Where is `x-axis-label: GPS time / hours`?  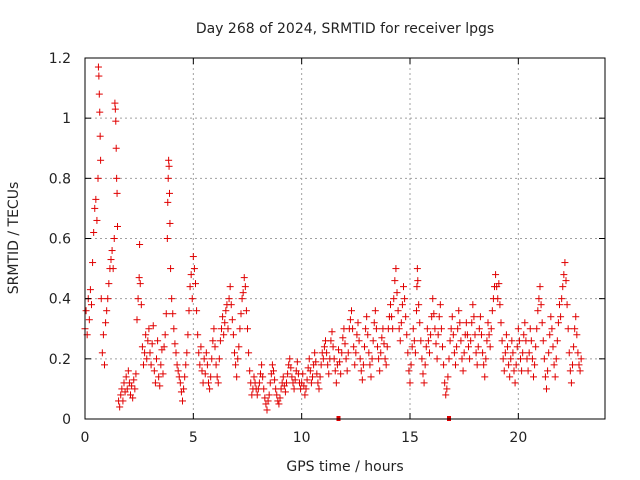
x-axis-label: GPS time / hours is located at coordinates (344, 467).